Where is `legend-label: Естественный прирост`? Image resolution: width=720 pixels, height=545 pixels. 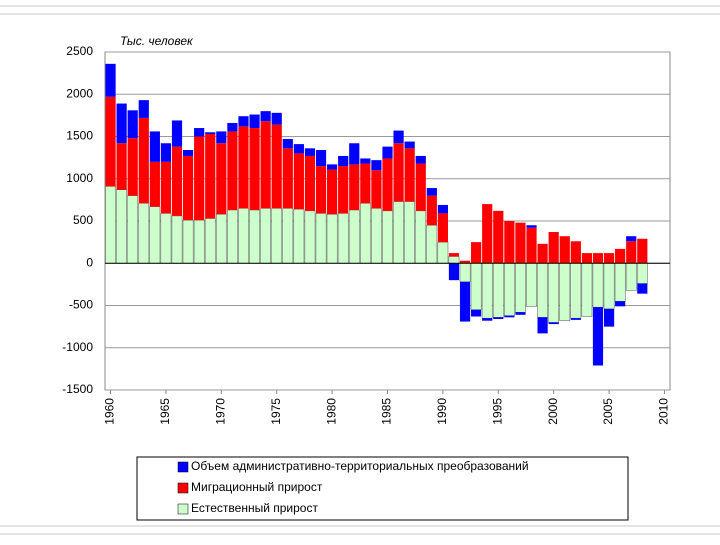 legend-label: Естественный прирост is located at coordinates (254, 508).